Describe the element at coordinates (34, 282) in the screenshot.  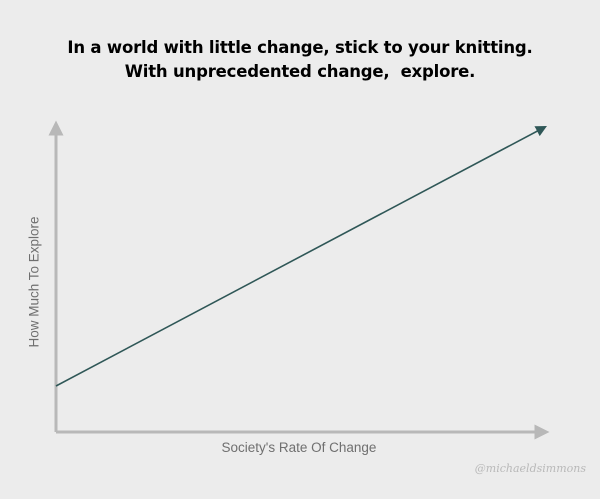
I see `y-axis-label: How Much To Explore` at that location.